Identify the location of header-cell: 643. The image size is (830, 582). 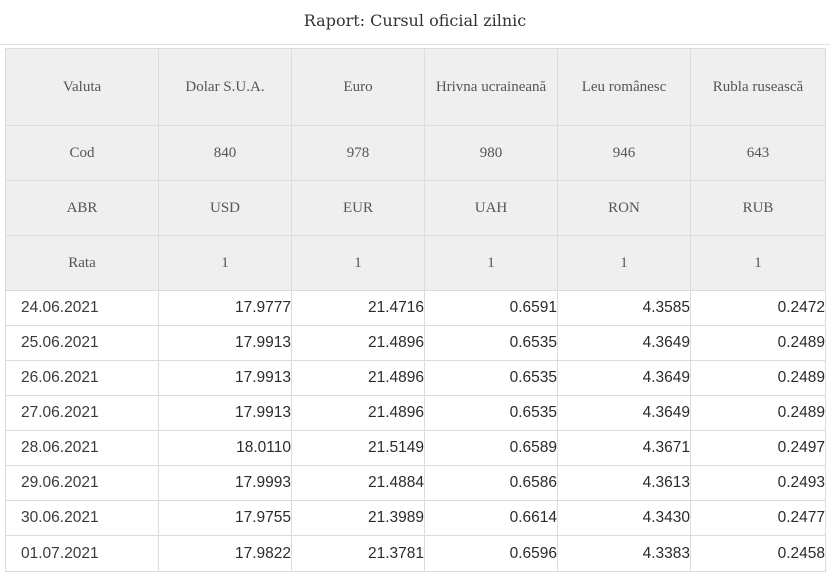
(758, 153).